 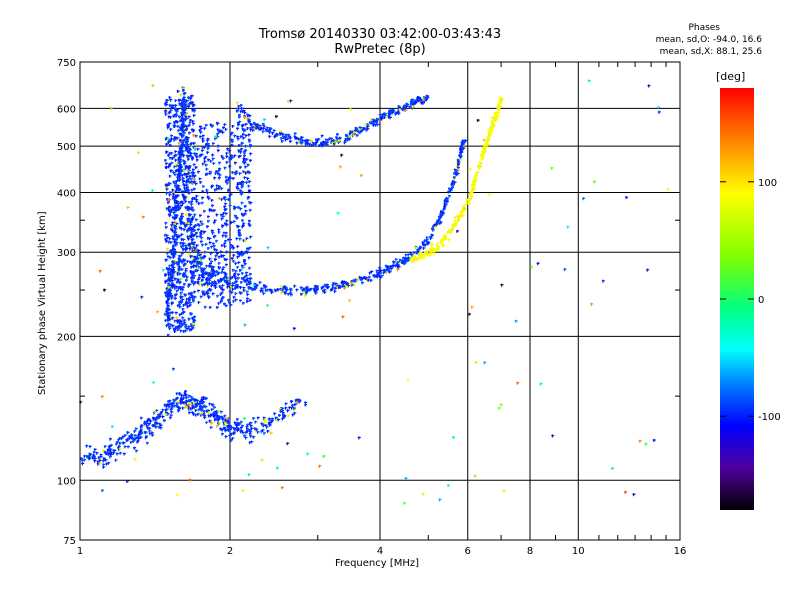 I want to click on phases-heading: Phases, so click(x=704, y=28).